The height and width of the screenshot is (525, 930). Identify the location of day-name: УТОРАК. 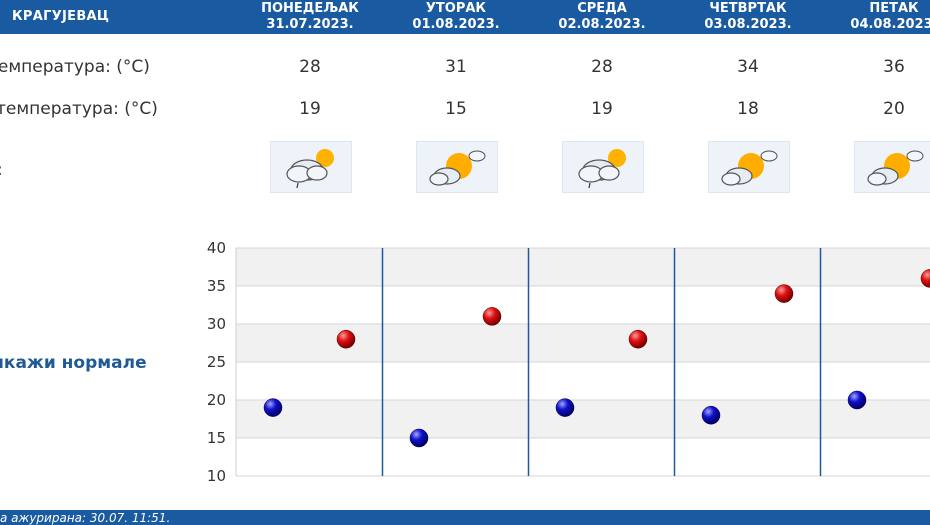
(456, 8).